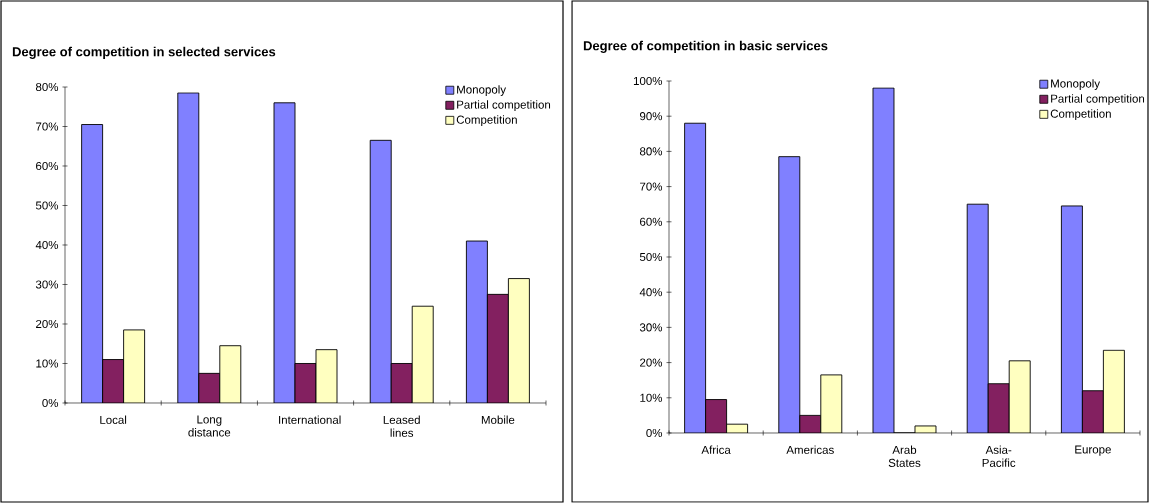 The width and height of the screenshot is (1149, 503). I want to click on y-tick-label: 100%, so click(648, 81).